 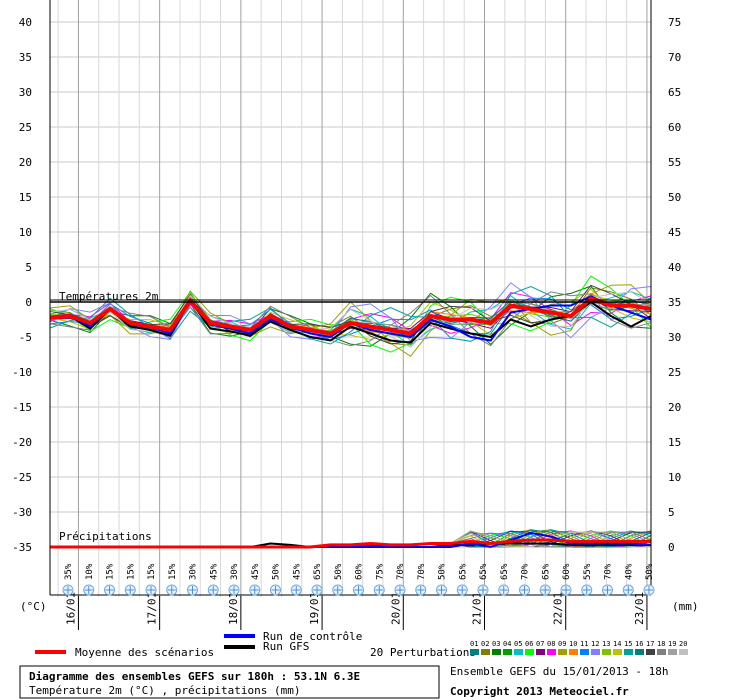 I want to click on y-tick-right: 55, so click(x=674, y=162).